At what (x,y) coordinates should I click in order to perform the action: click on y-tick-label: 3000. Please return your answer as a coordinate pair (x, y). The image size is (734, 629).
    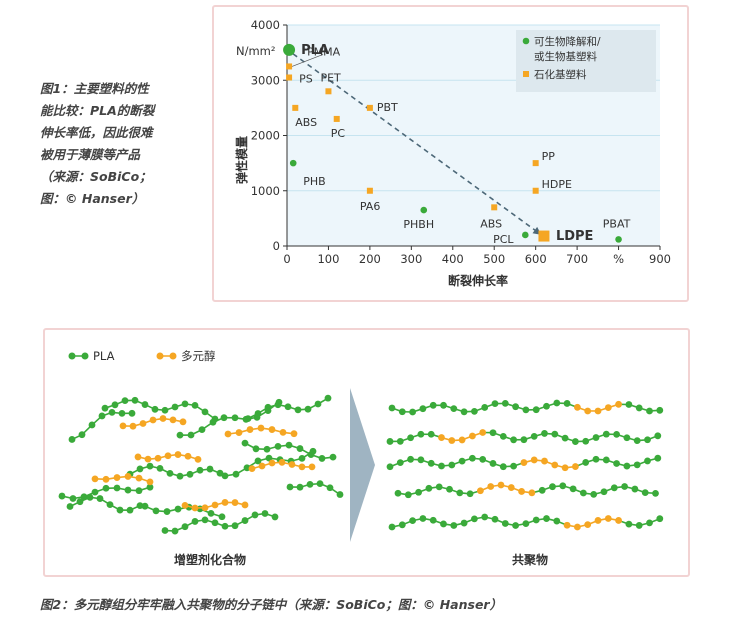
    Looking at the image, I should click on (265, 80).